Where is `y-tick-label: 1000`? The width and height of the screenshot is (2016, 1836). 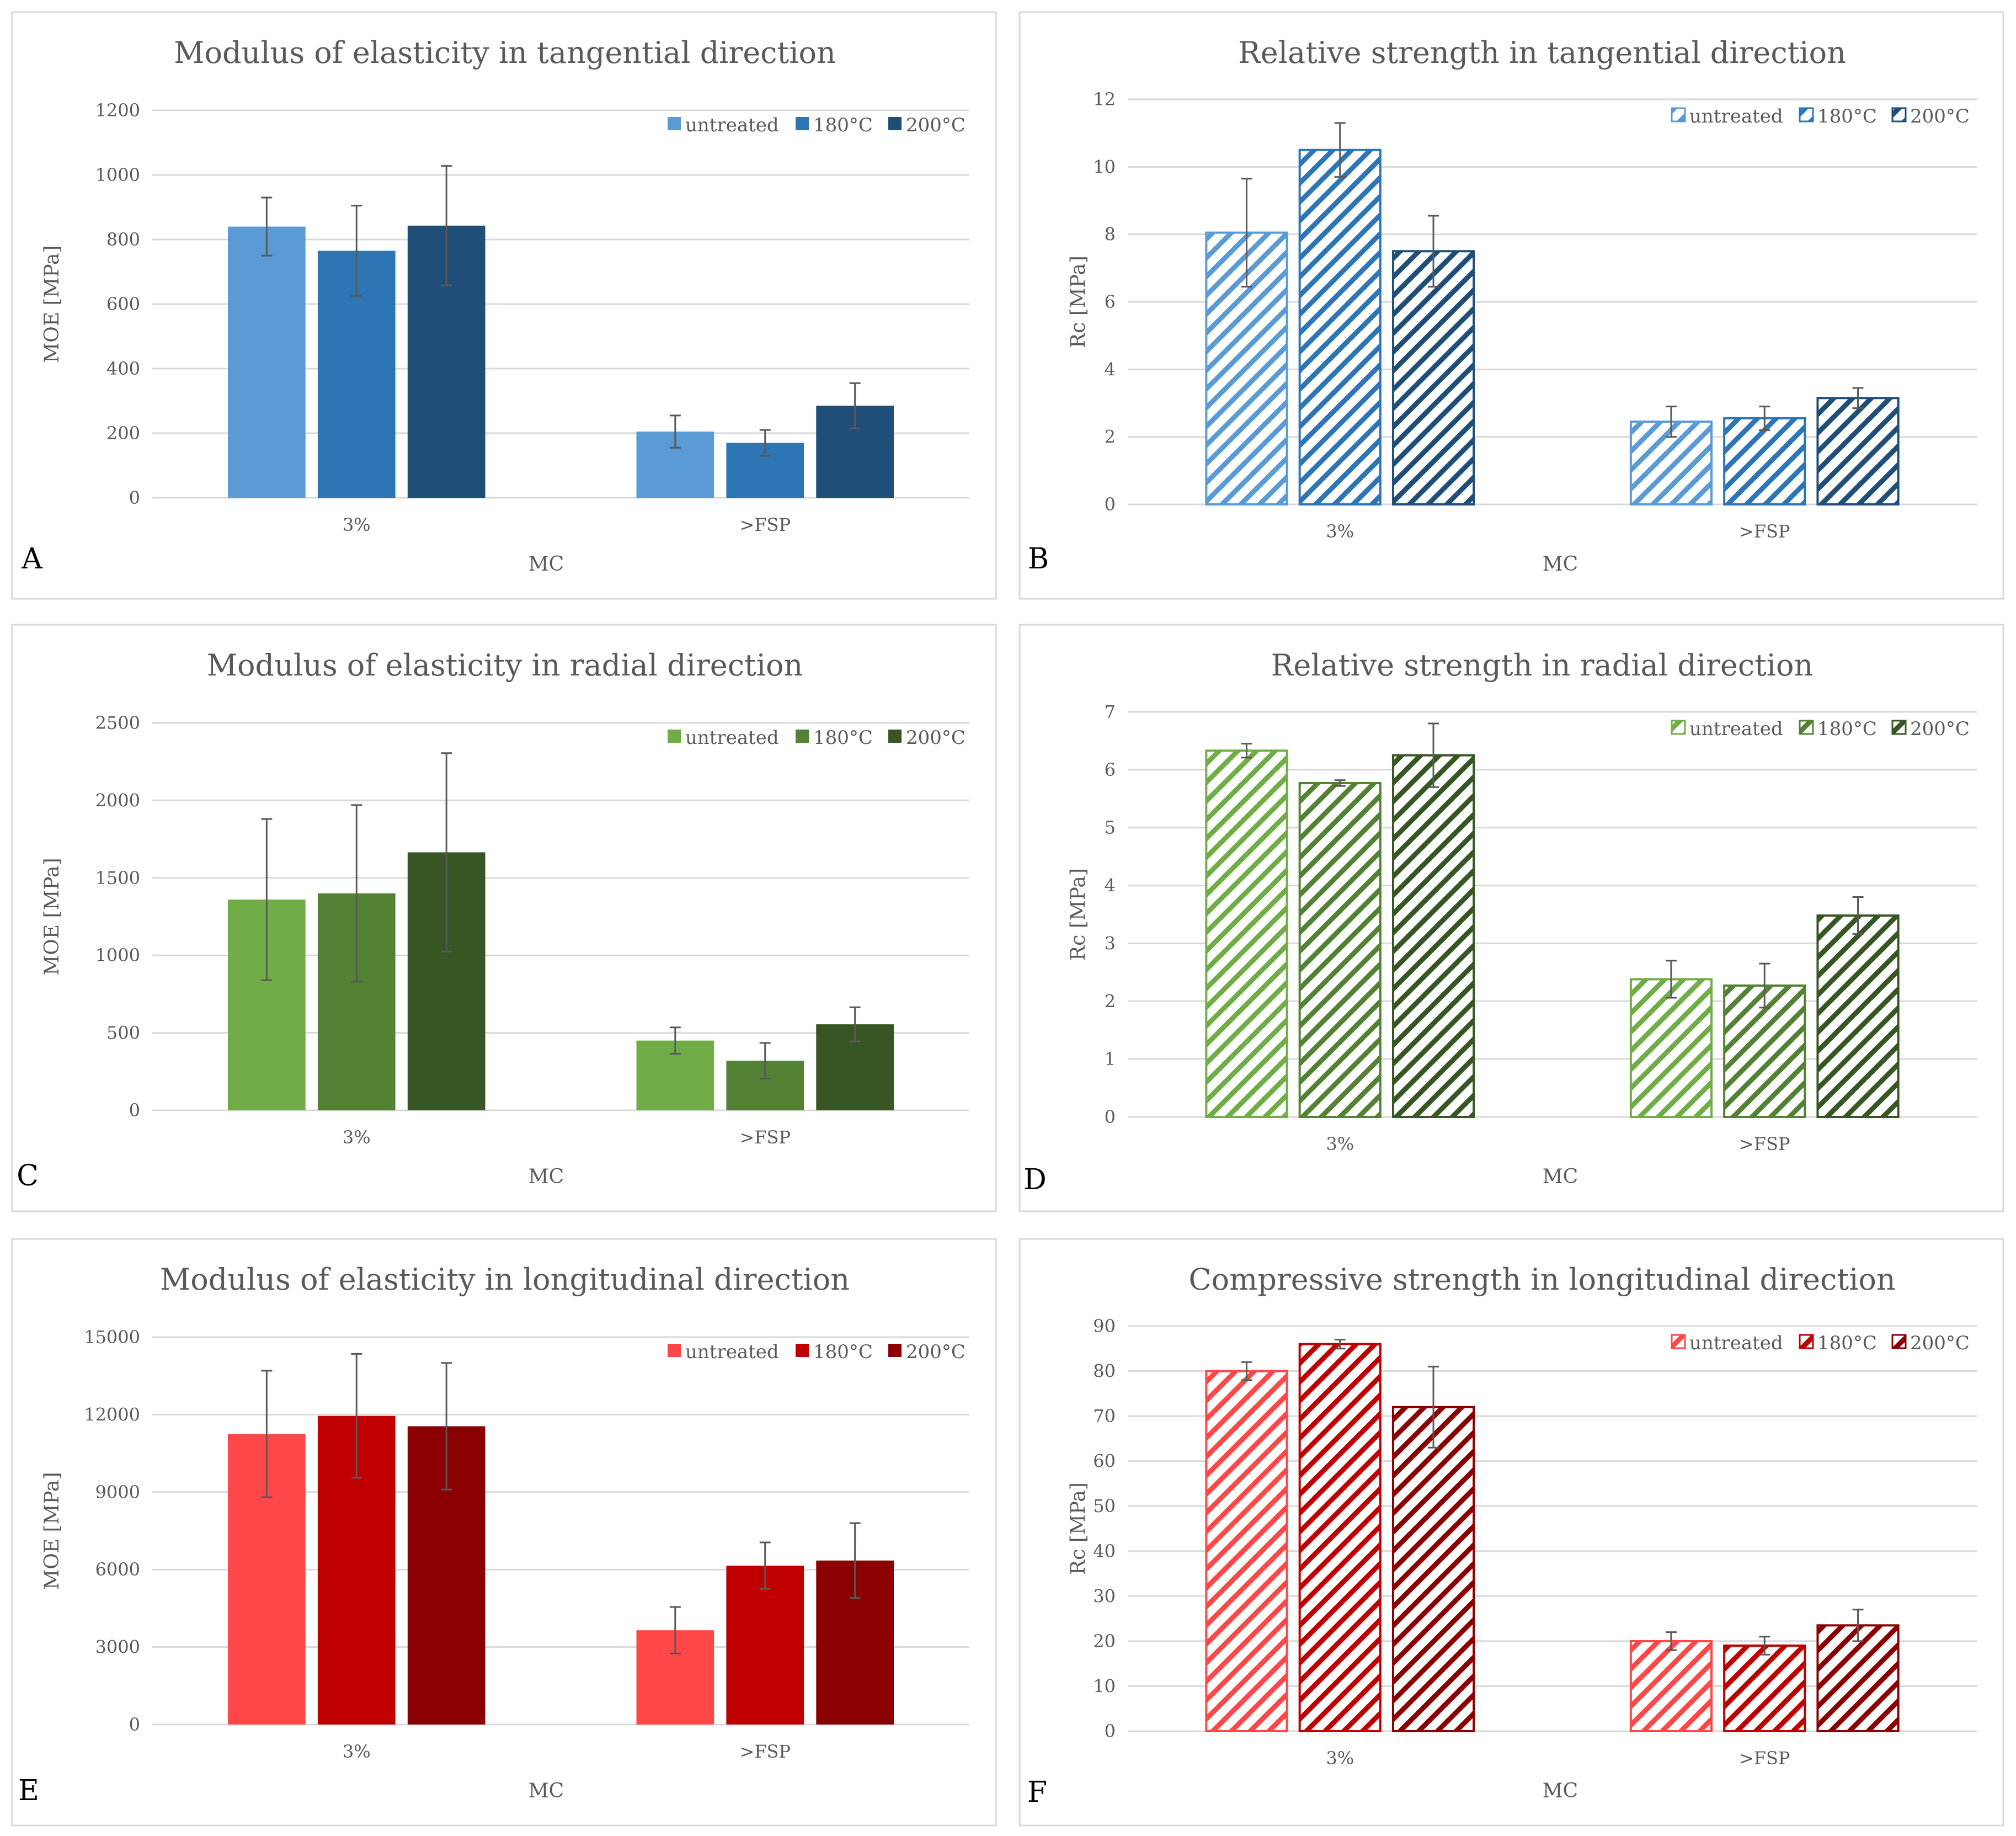 y-tick-label: 1000 is located at coordinates (117, 955).